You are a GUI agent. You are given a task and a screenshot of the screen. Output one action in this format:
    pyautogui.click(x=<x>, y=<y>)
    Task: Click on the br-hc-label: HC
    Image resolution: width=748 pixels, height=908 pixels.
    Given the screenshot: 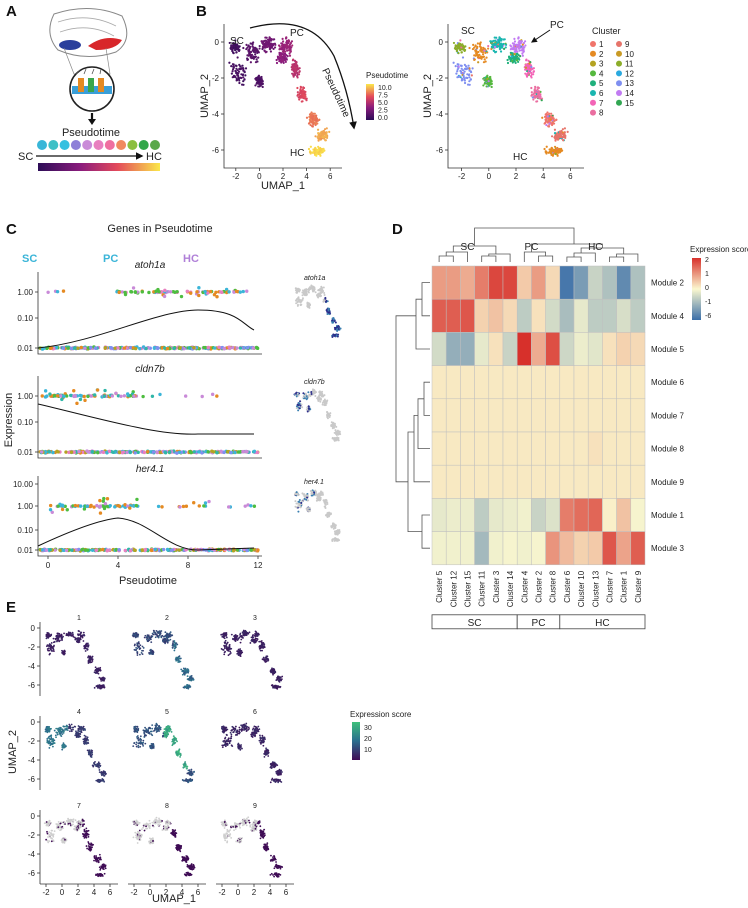 What is the action you would take?
    pyautogui.click(x=520, y=157)
    